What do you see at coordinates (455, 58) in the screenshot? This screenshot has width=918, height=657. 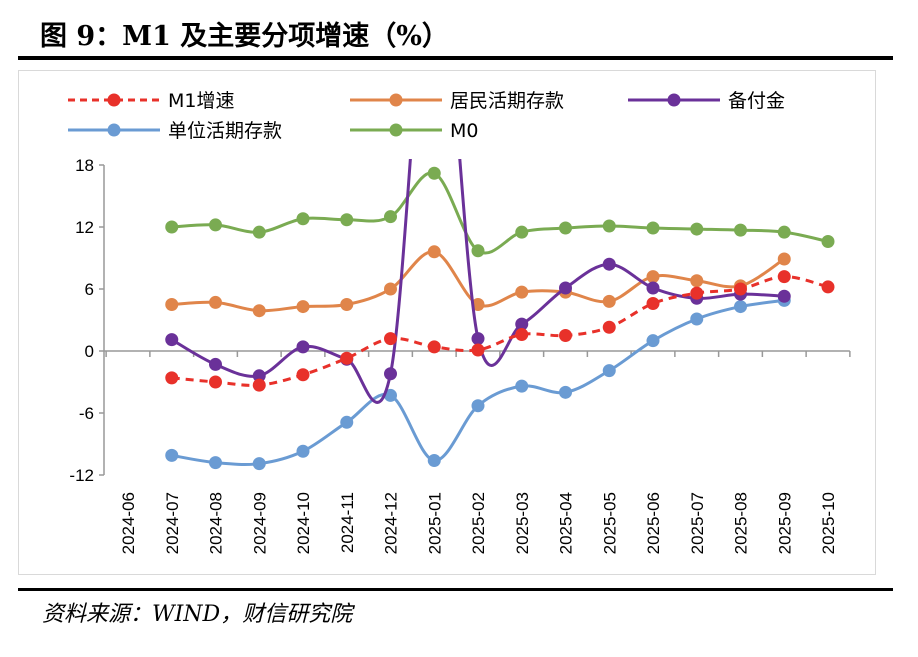 I see `title-rule` at bounding box center [455, 58].